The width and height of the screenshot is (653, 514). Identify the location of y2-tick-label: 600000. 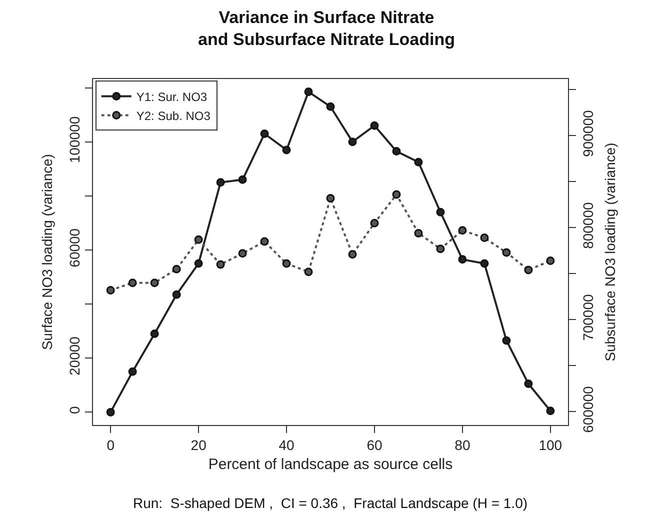
(588, 409).